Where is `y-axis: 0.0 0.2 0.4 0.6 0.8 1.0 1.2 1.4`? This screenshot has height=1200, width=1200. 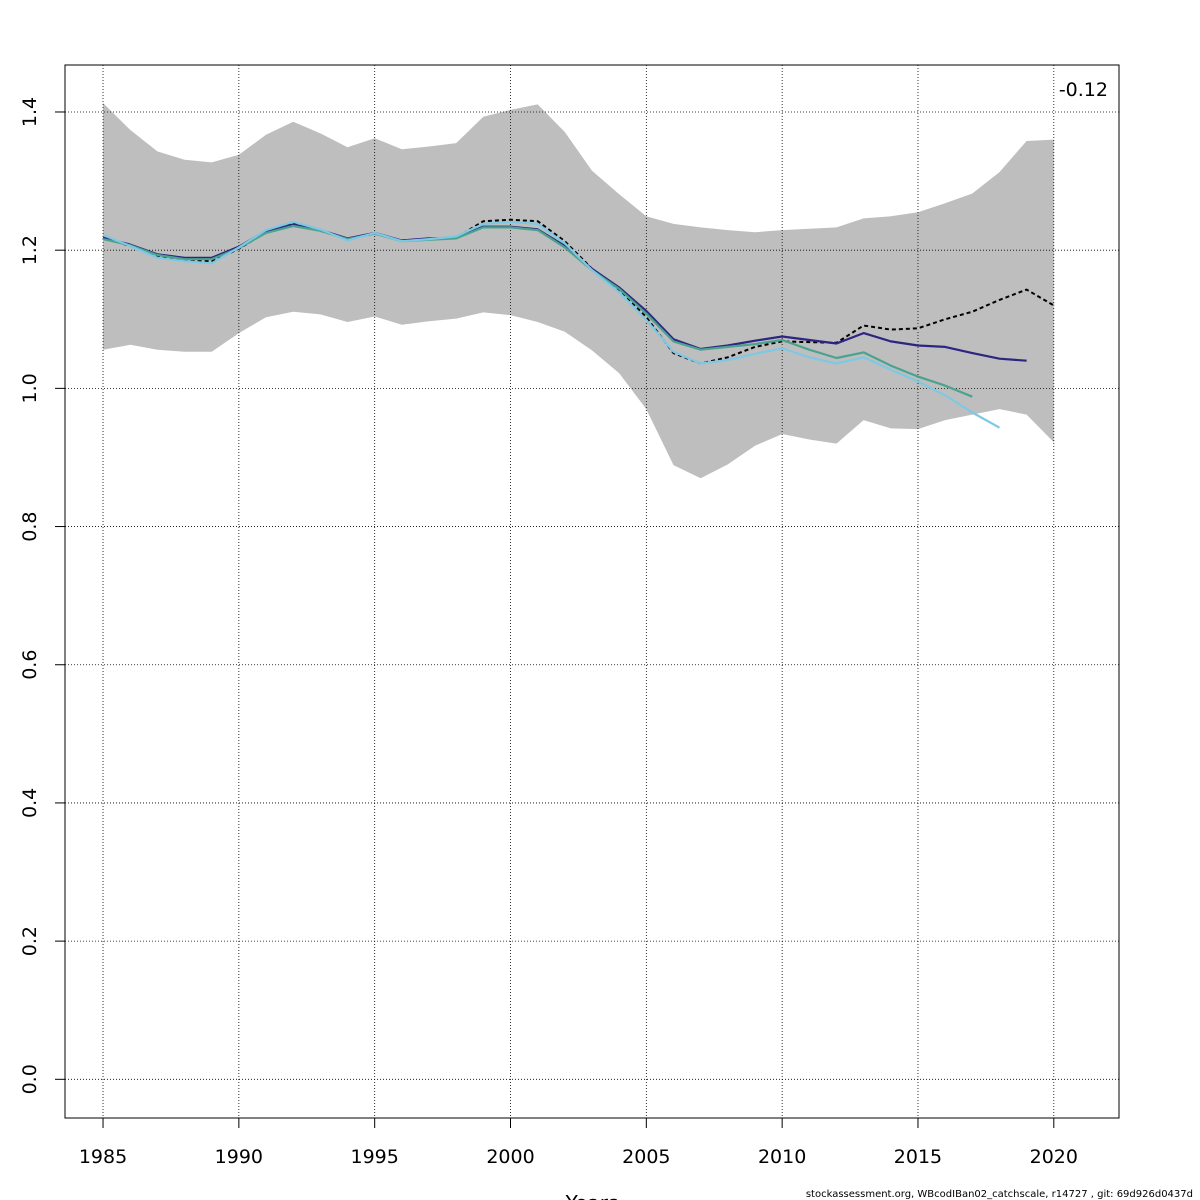
y-axis: 0.0 0.2 0.4 0.6 0.8 1.0 1.2 1.4 is located at coordinates (42, 595).